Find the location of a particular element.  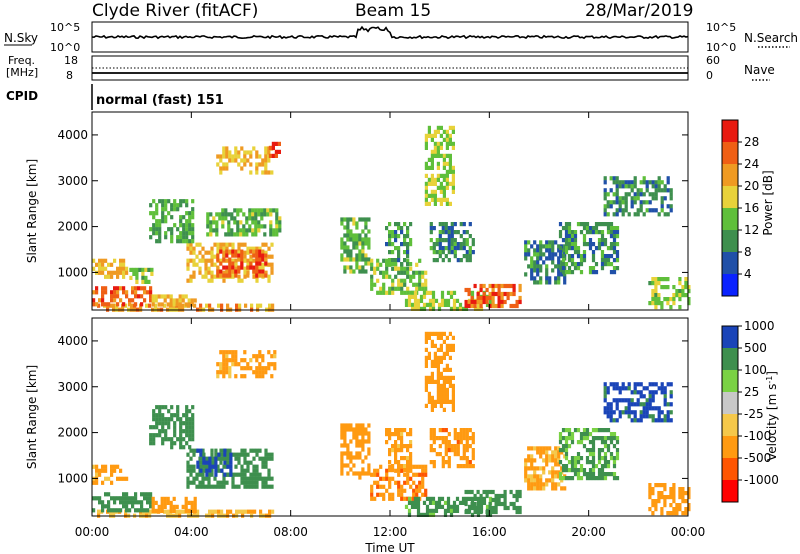

colorbar-tick-label: 4 is located at coordinates (748, 274).